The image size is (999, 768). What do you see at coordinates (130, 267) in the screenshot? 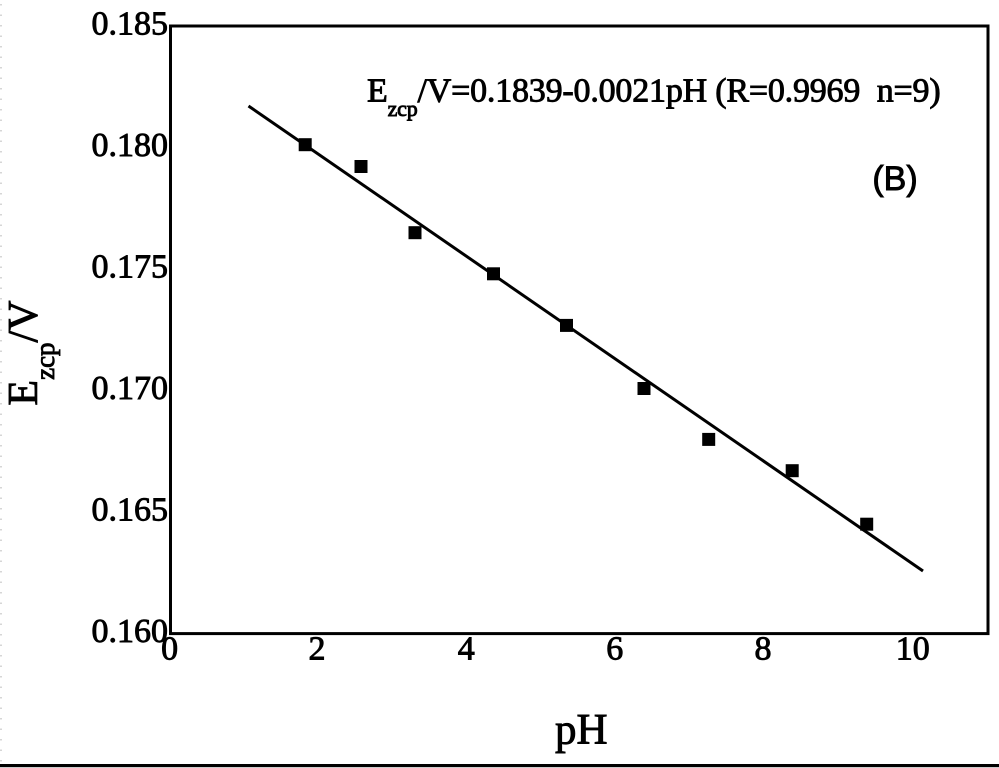
I see `svg-text: 0.175` at bounding box center [130, 267].